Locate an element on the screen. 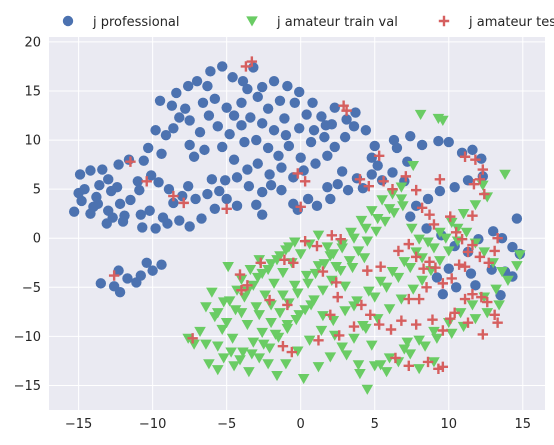 This screenshot has height=445, width=554. y-tick-label: −5 is located at coordinates (31, 288).